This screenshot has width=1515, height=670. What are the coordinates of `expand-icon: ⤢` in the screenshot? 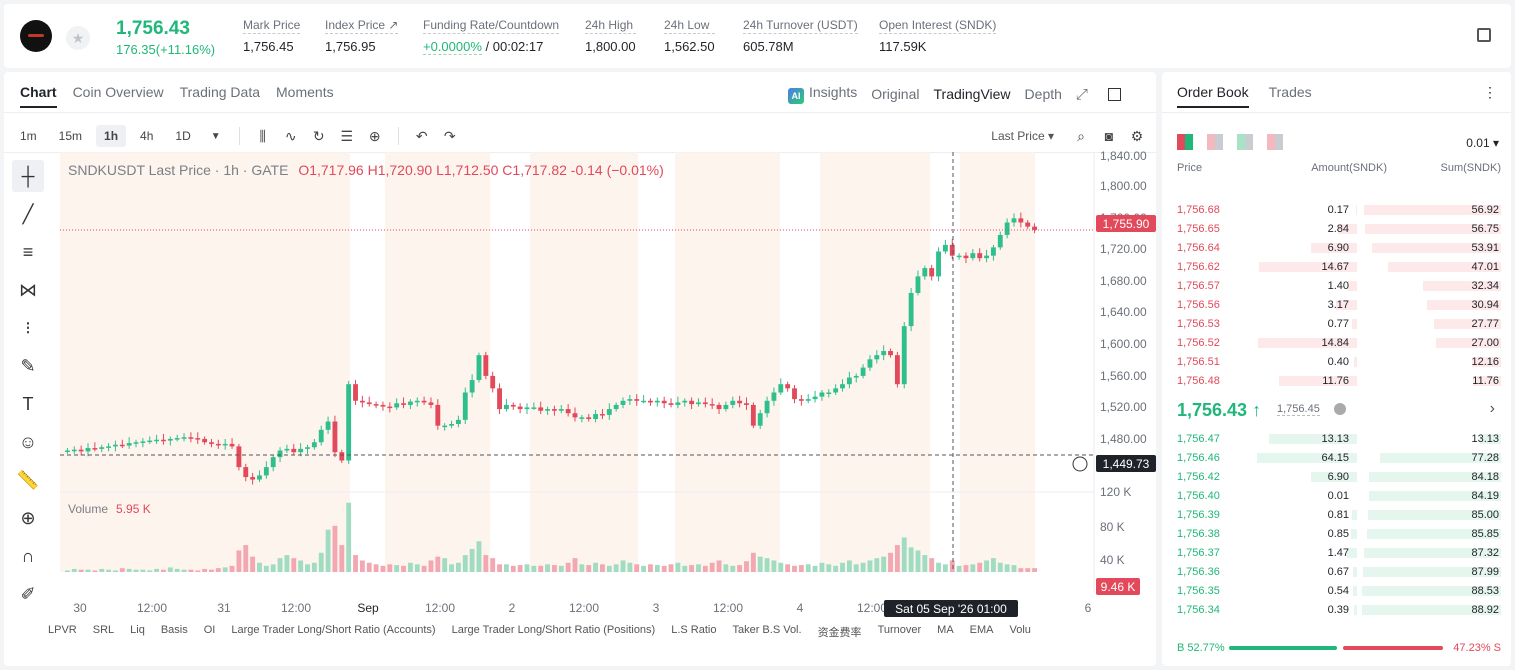 It's located at (1081, 94).